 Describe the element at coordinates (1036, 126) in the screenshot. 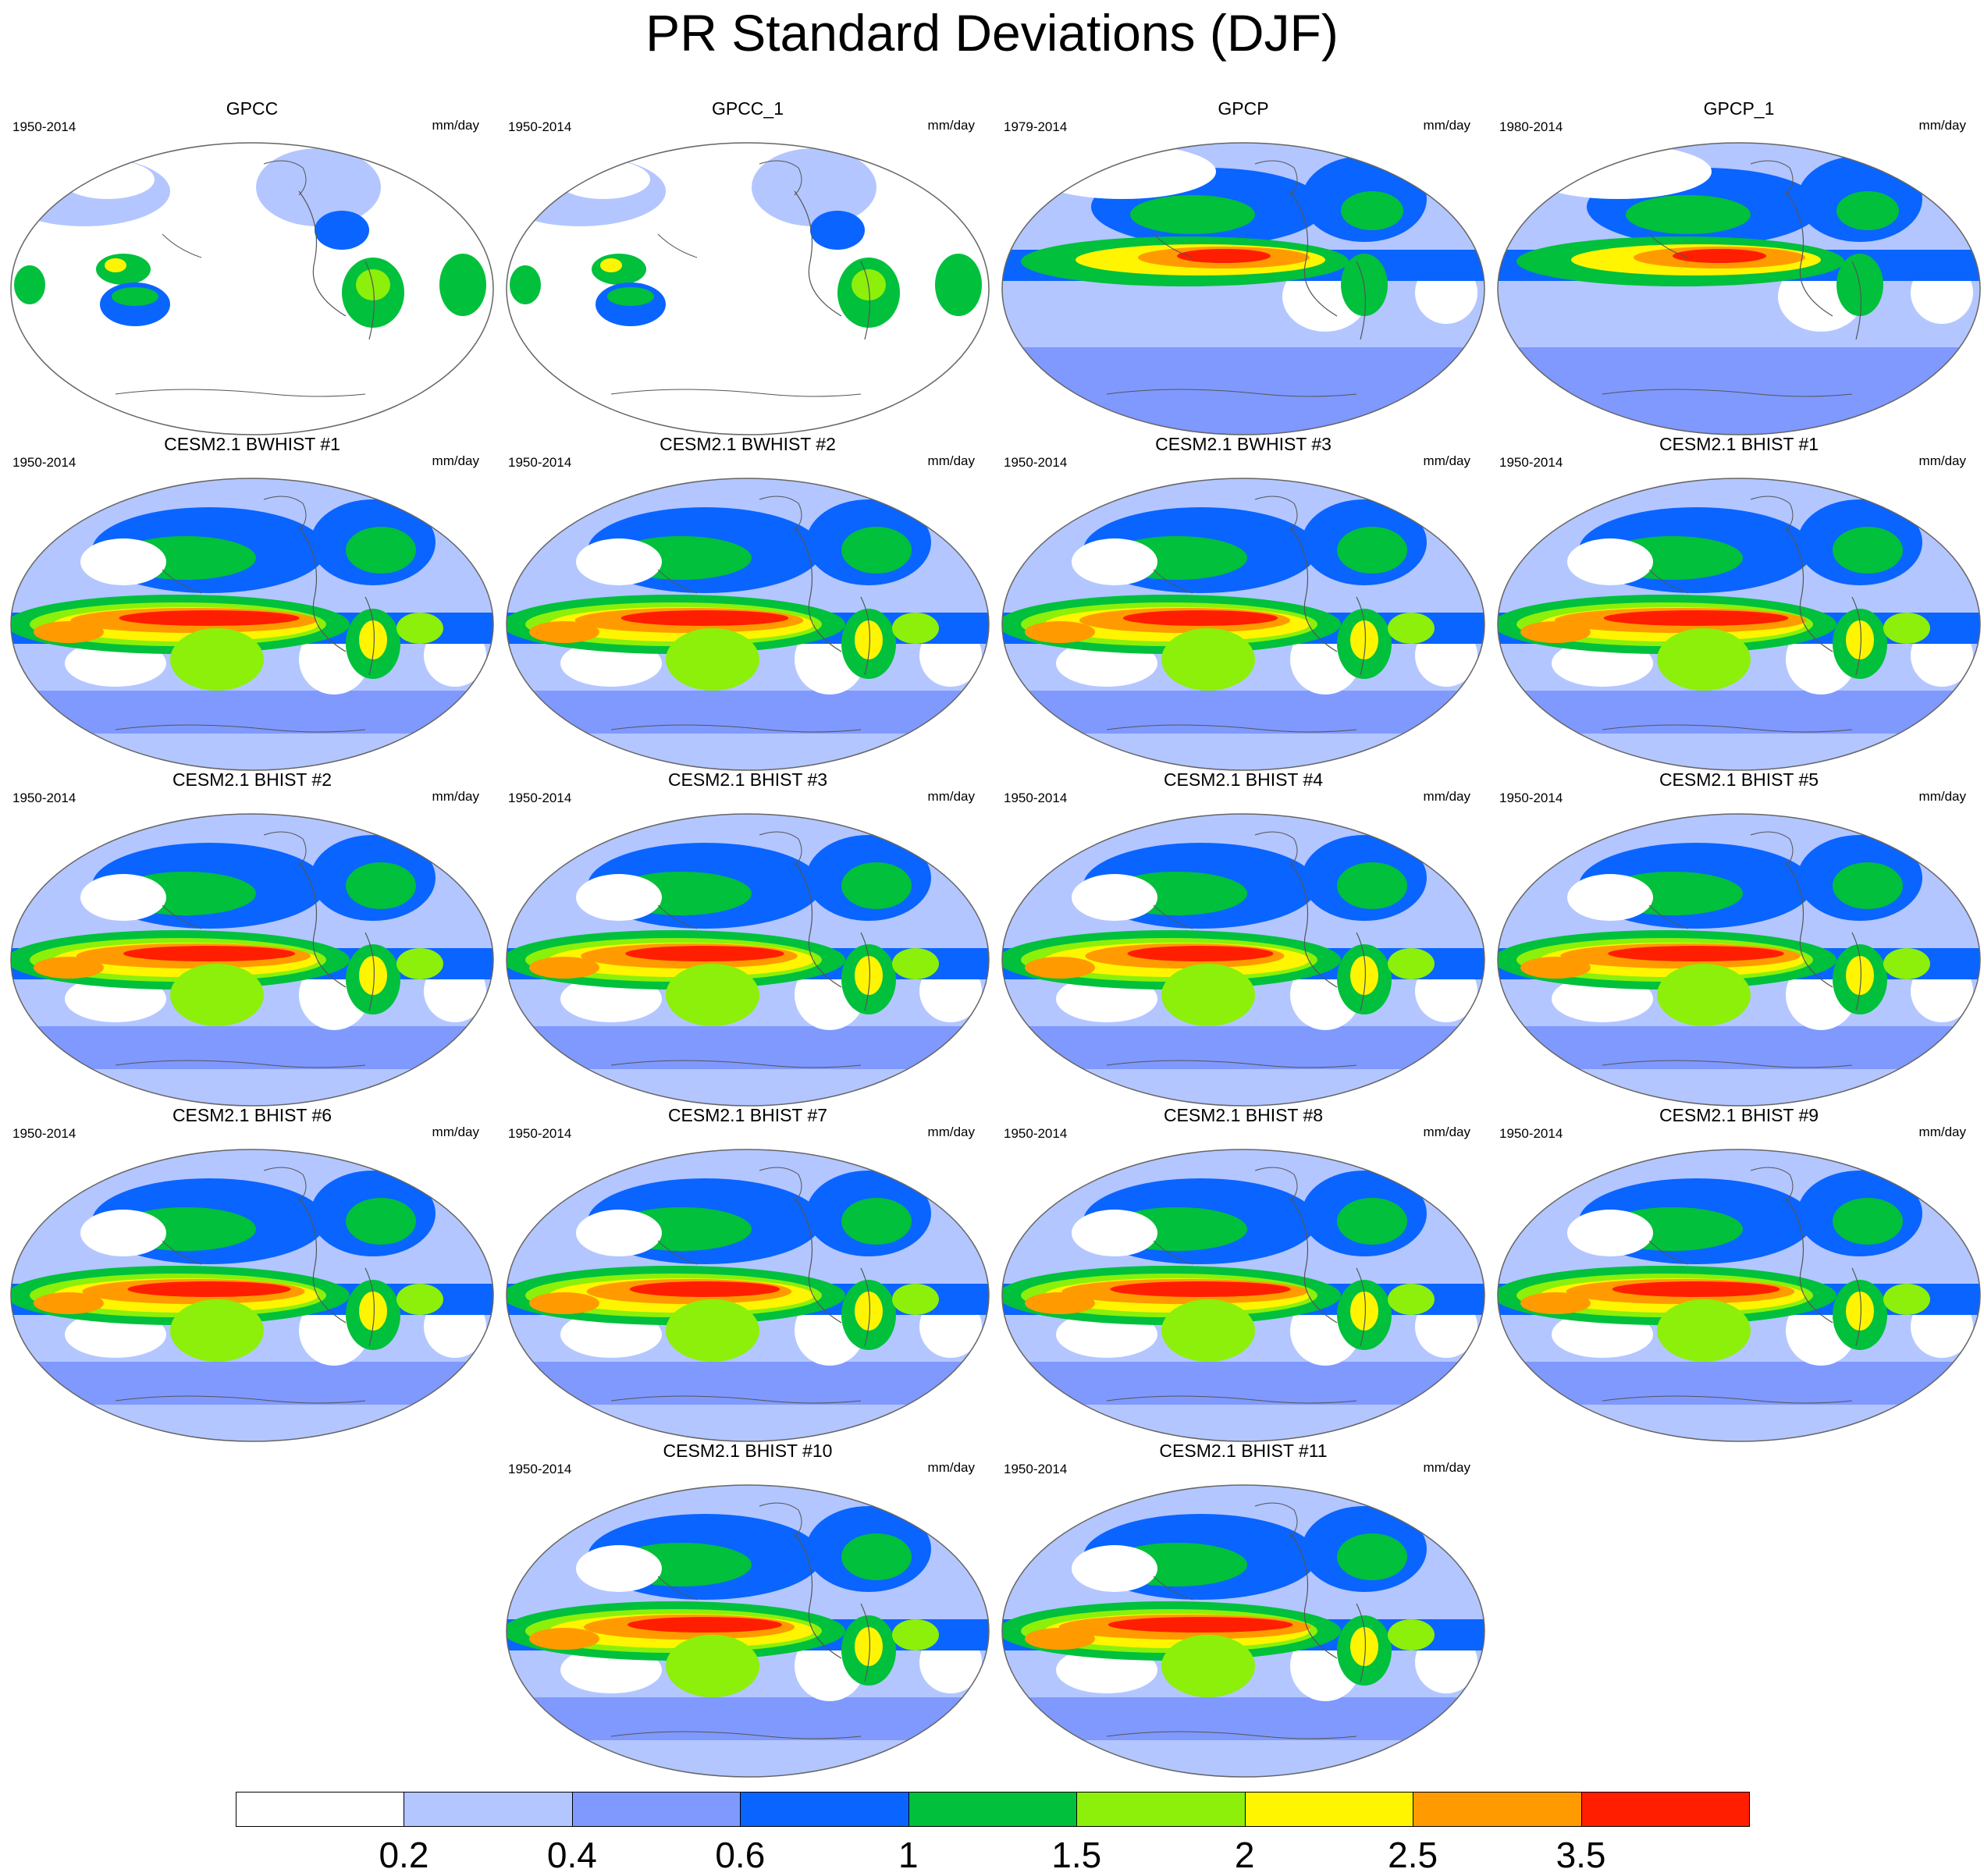

I see `panel-years: 1979-2014` at that location.